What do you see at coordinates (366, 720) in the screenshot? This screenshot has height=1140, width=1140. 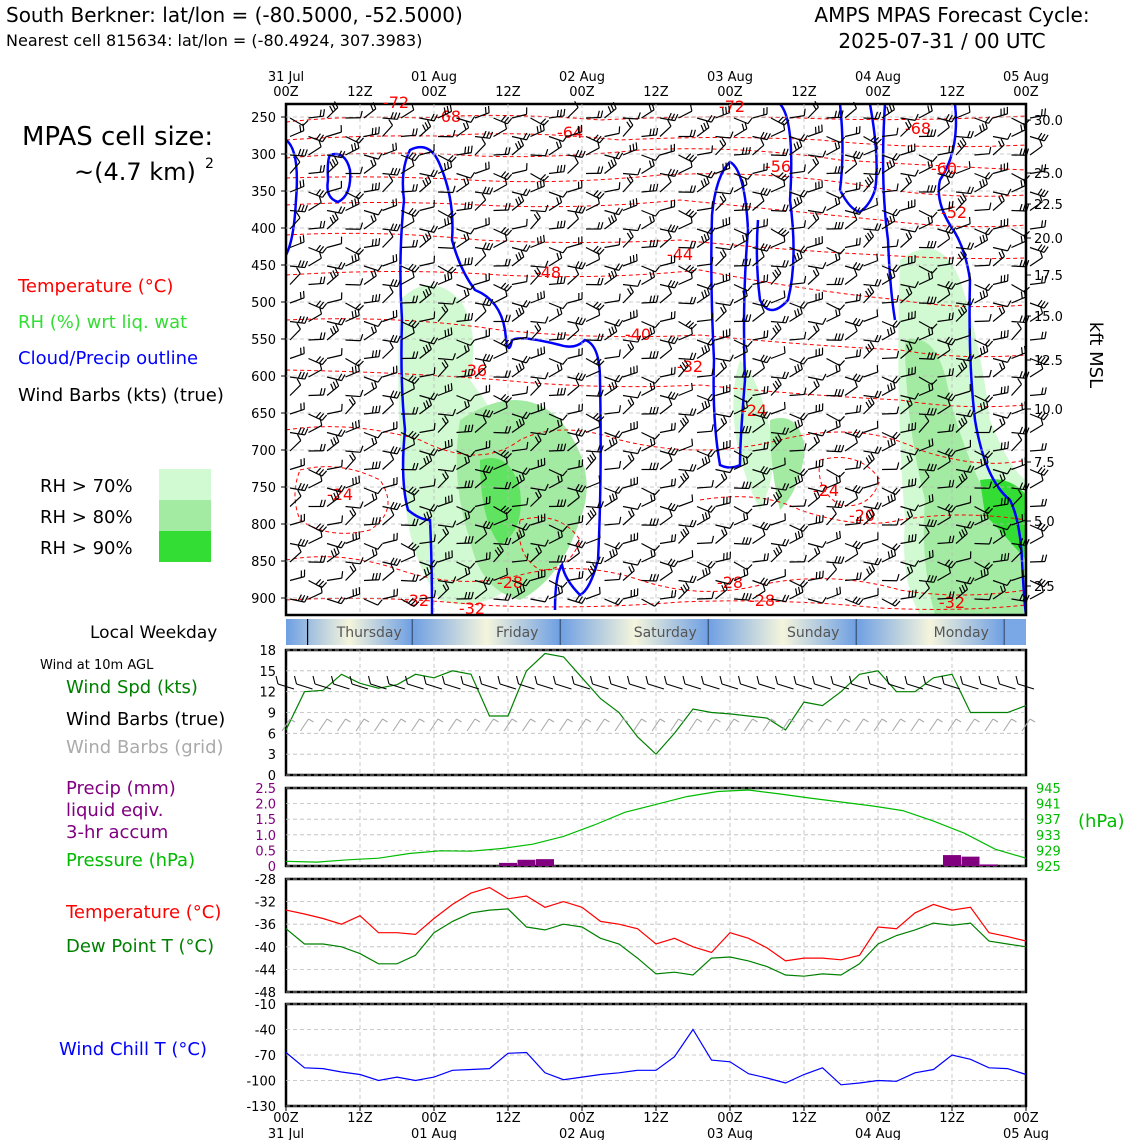 I see `wind10m-grid-barb-feather` at bounding box center [366, 720].